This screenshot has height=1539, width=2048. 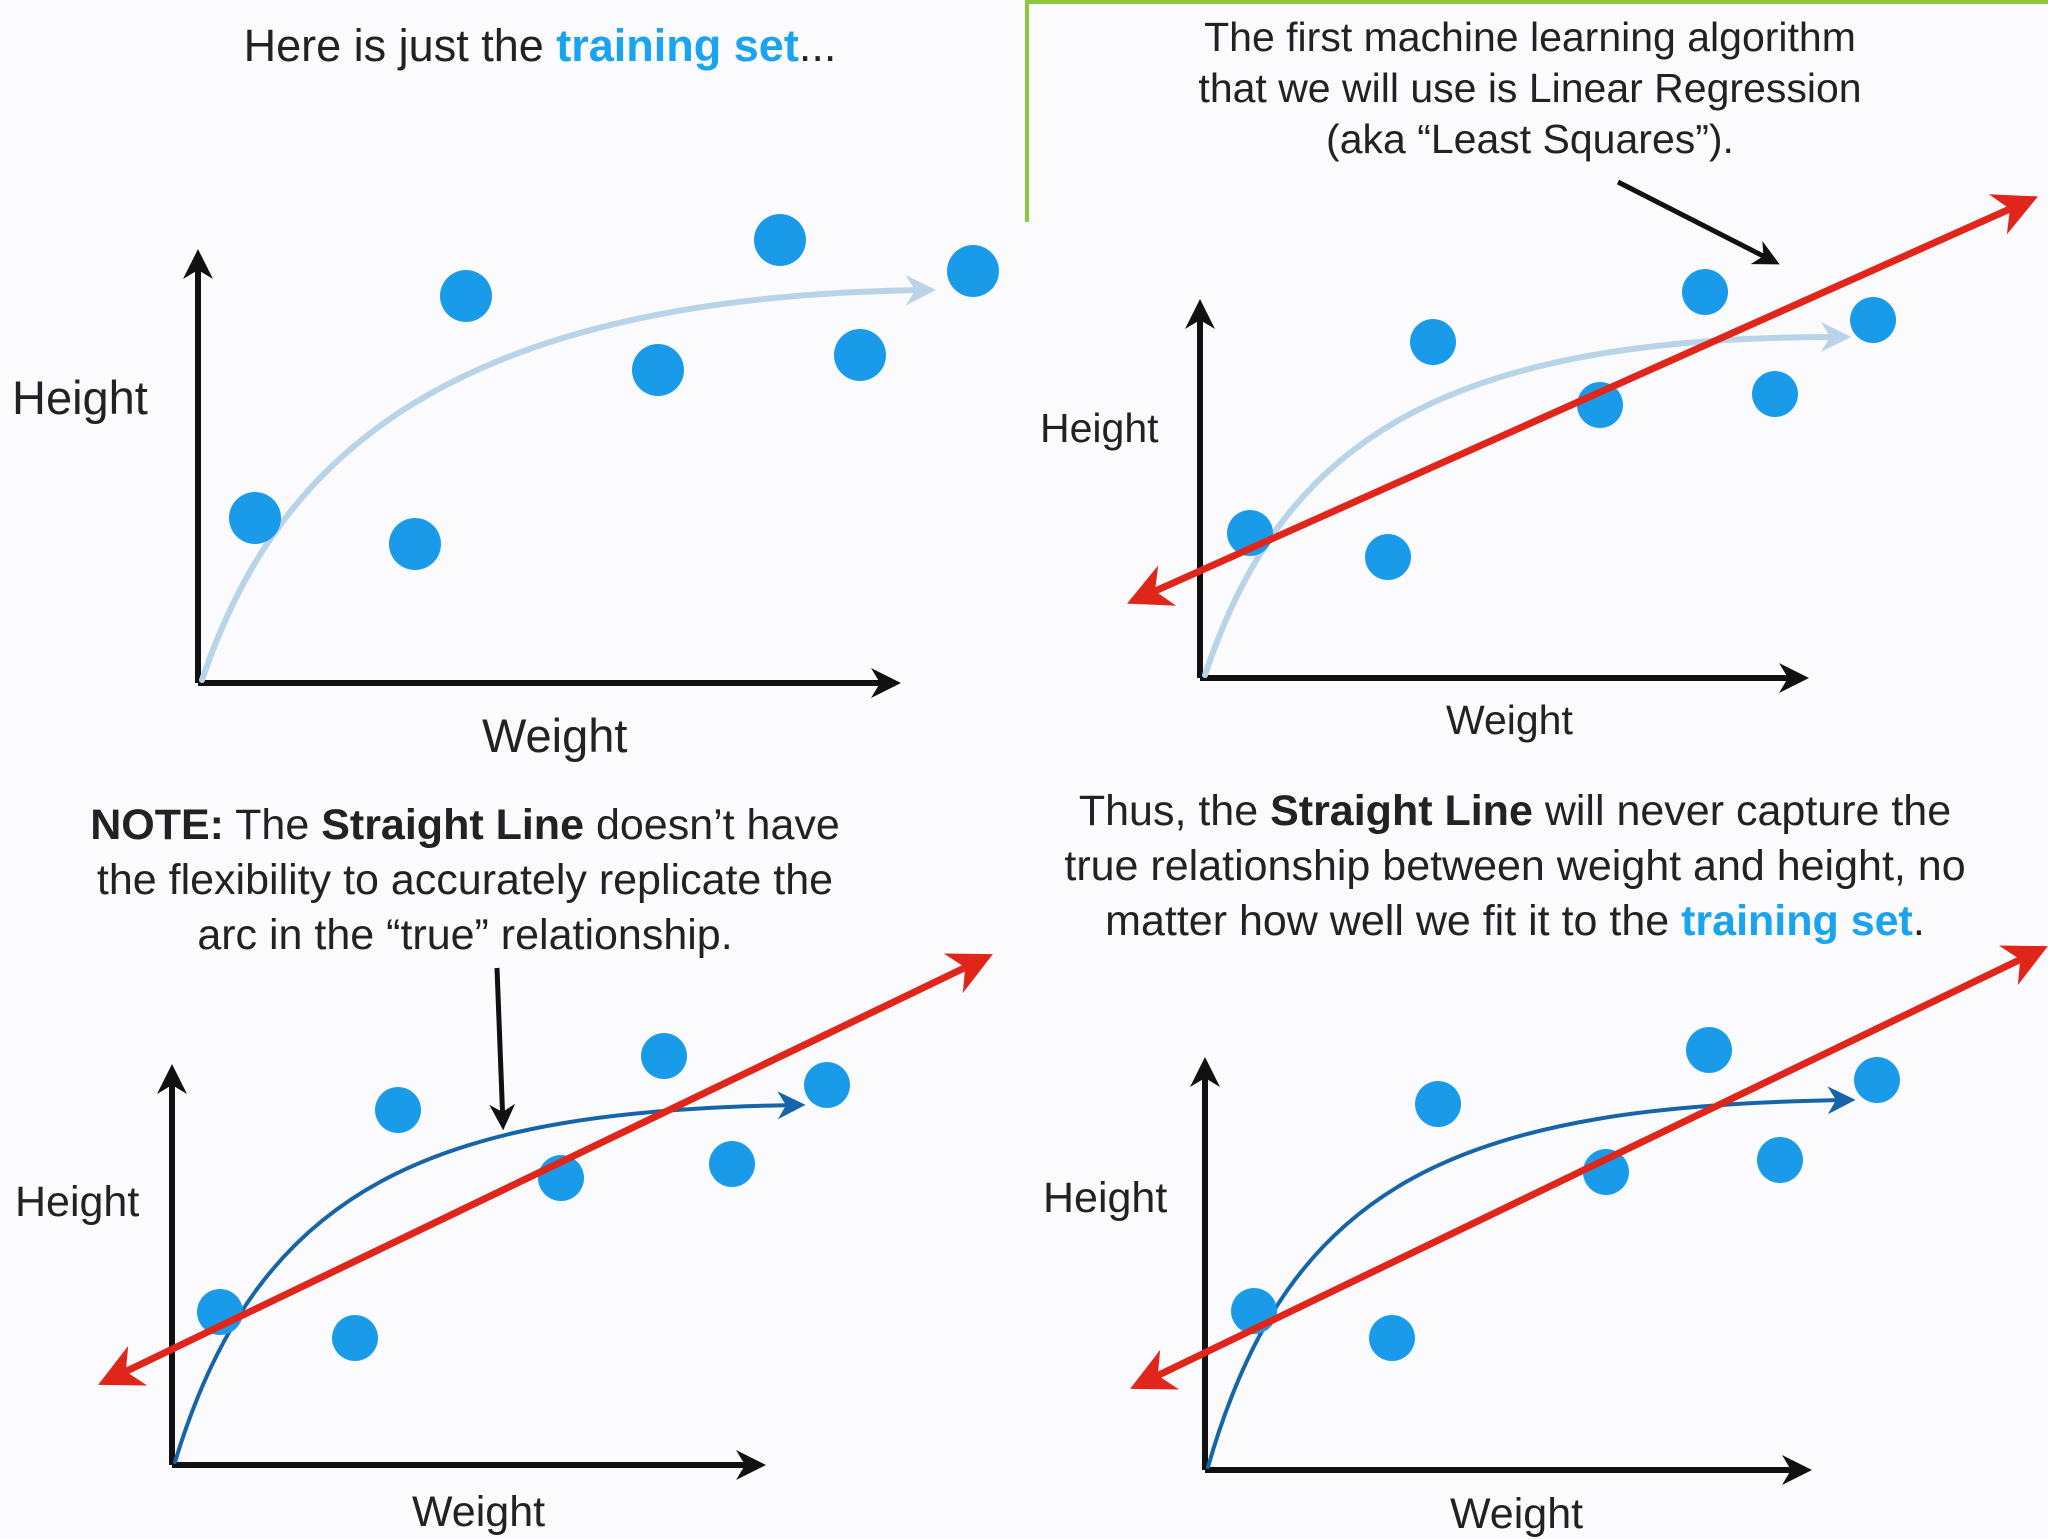 What do you see at coordinates (555, 735) in the screenshot?
I see `x-axis-label-panel-1: Weight` at bounding box center [555, 735].